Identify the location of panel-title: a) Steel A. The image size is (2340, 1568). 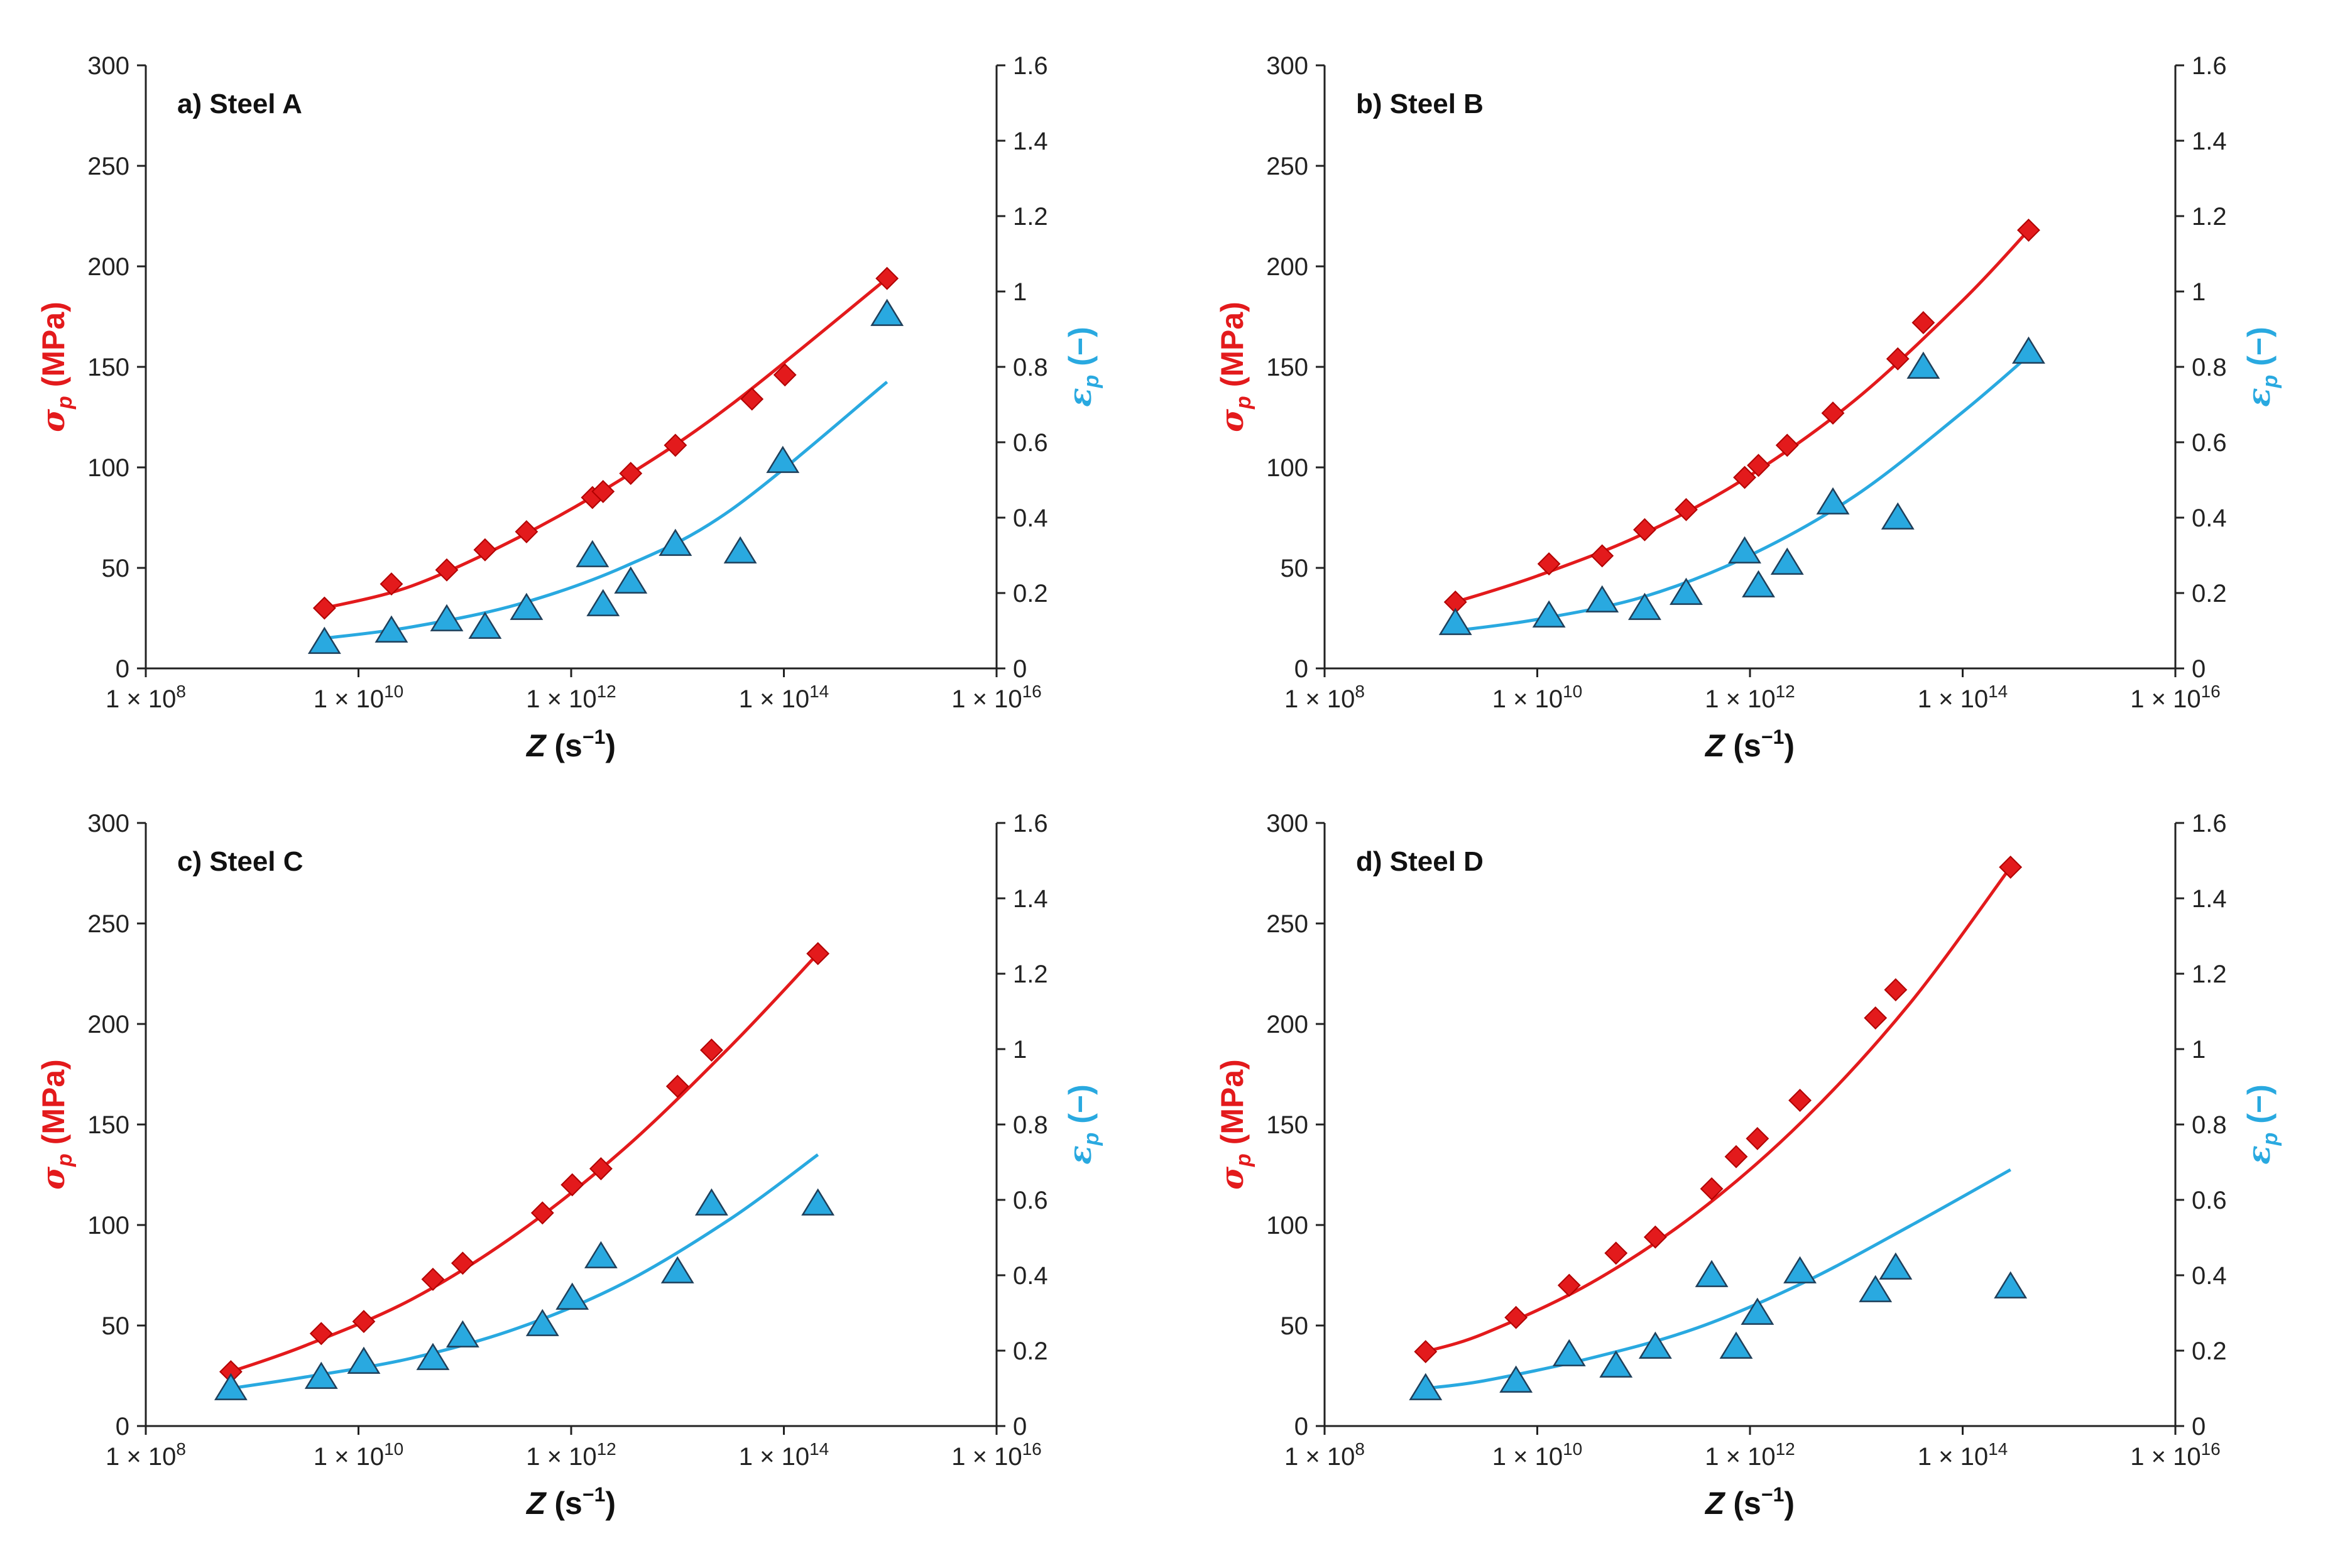
(239, 104).